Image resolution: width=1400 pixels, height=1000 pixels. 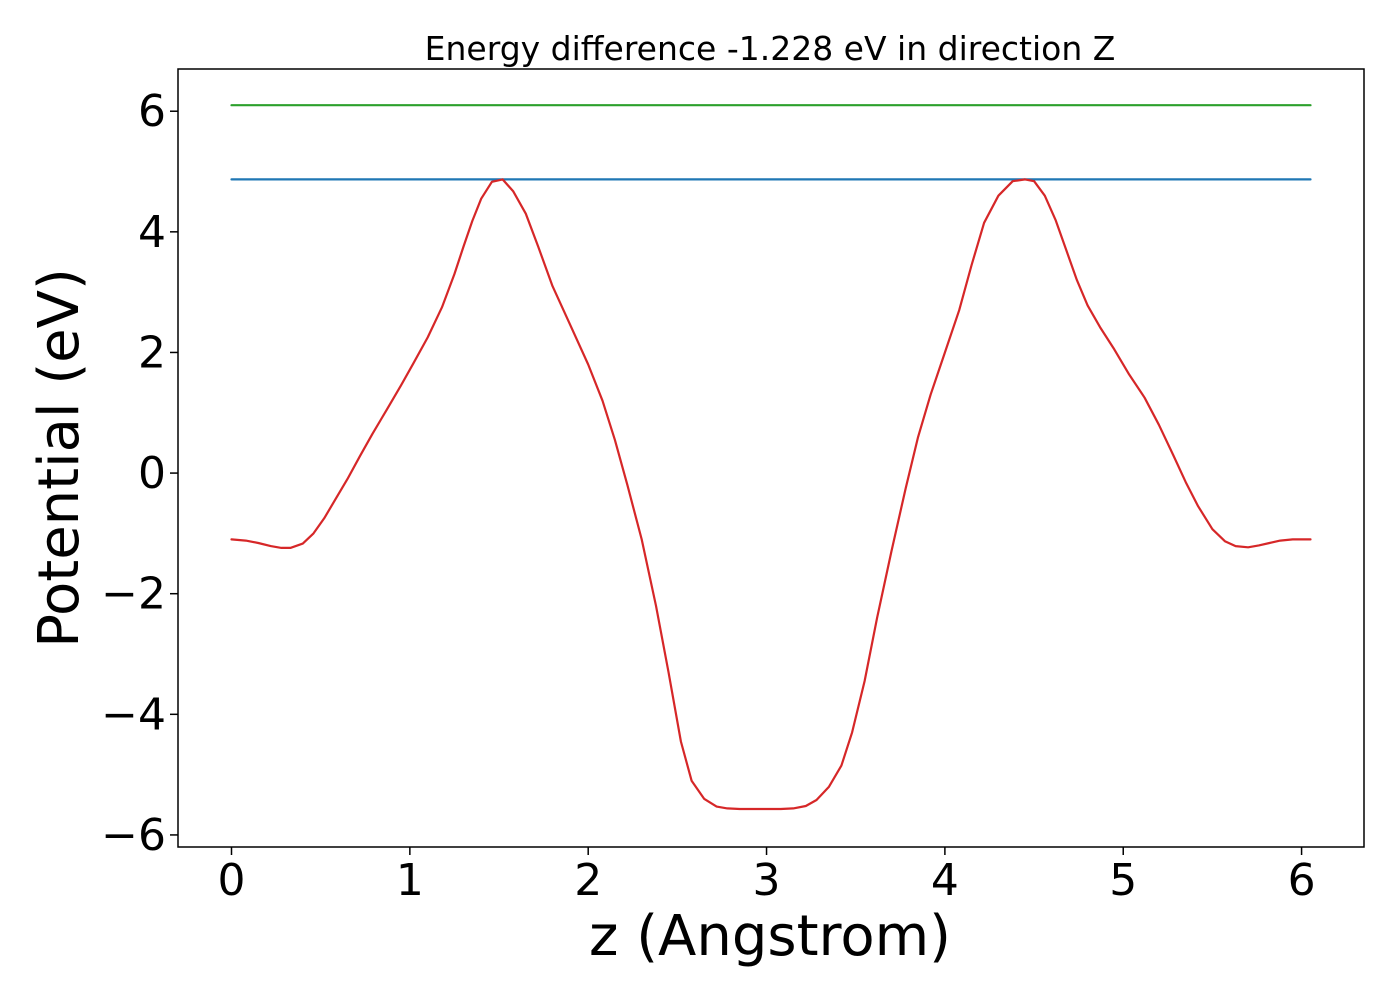 I want to click on y-tick-label: 6, so click(x=152, y=111).